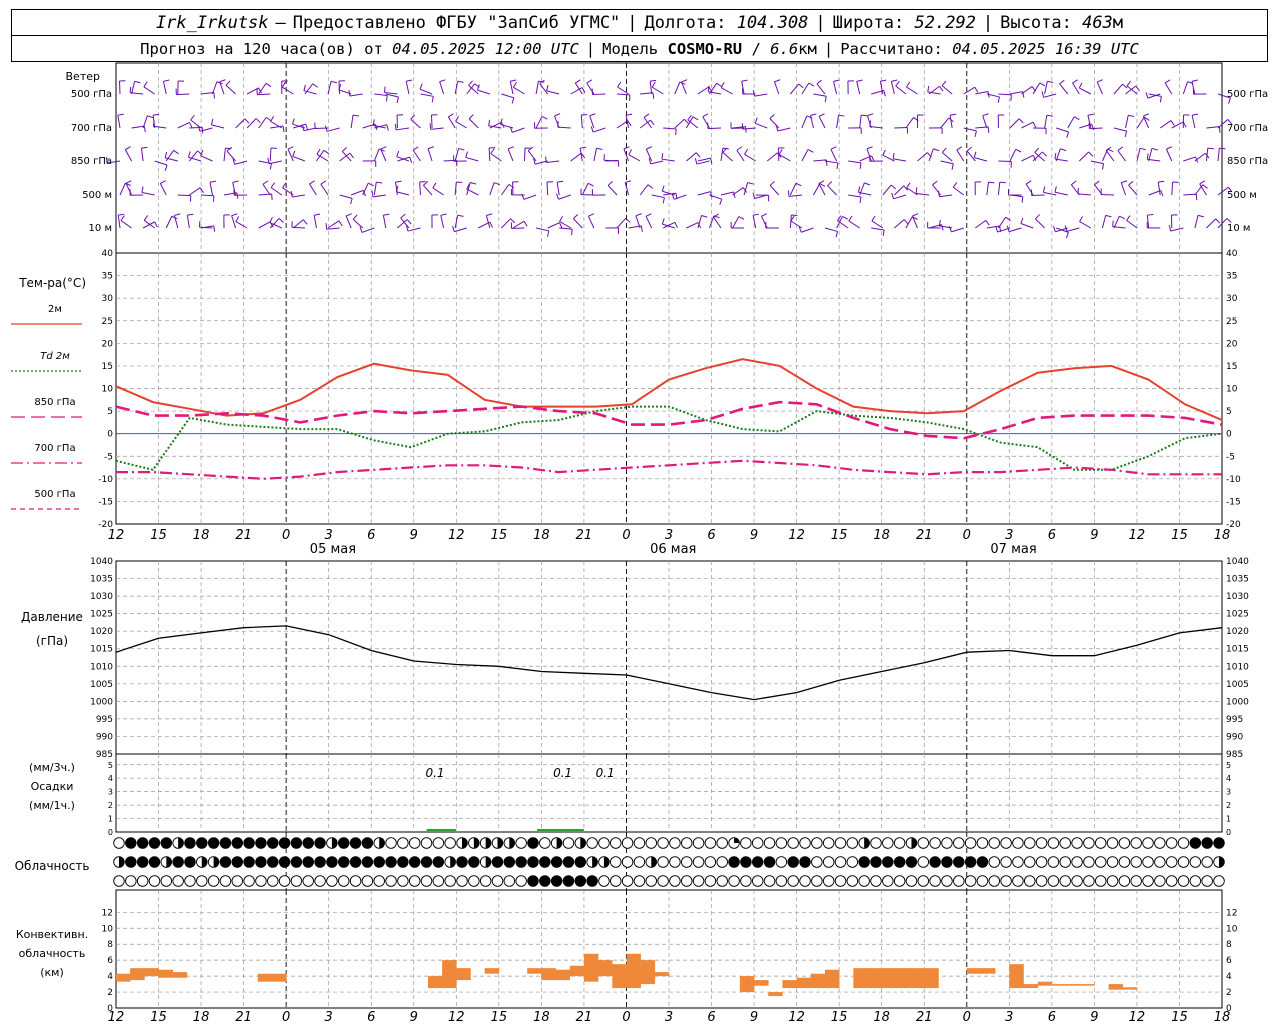 This screenshot has height=1024, width=1280. What do you see at coordinates (104, 737) in the screenshot?
I see `y-tick-label-left: 990` at bounding box center [104, 737].